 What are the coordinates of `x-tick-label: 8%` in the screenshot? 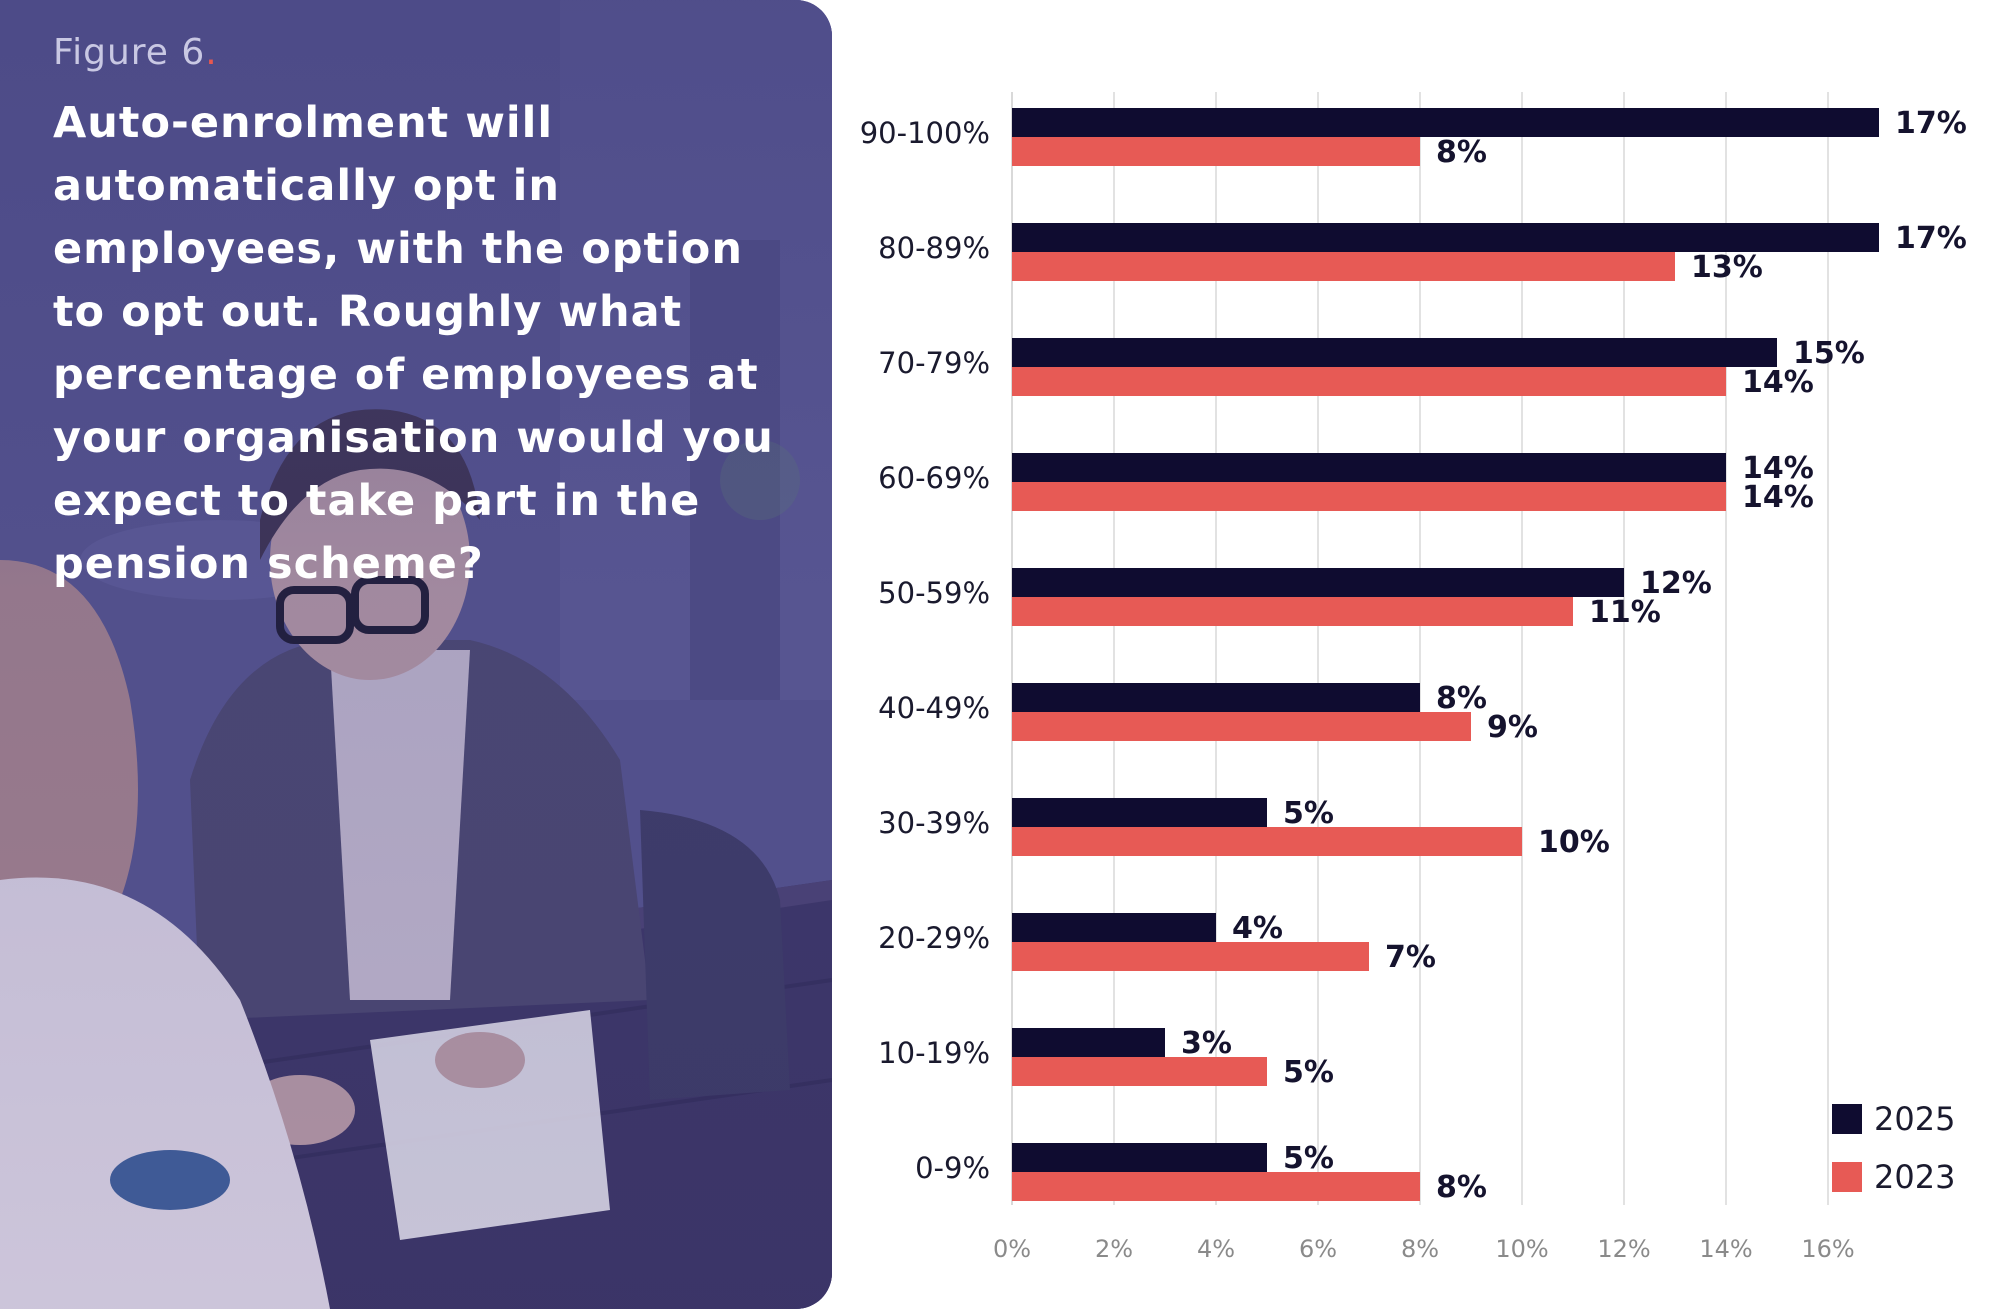 It's located at (1420, 1249).